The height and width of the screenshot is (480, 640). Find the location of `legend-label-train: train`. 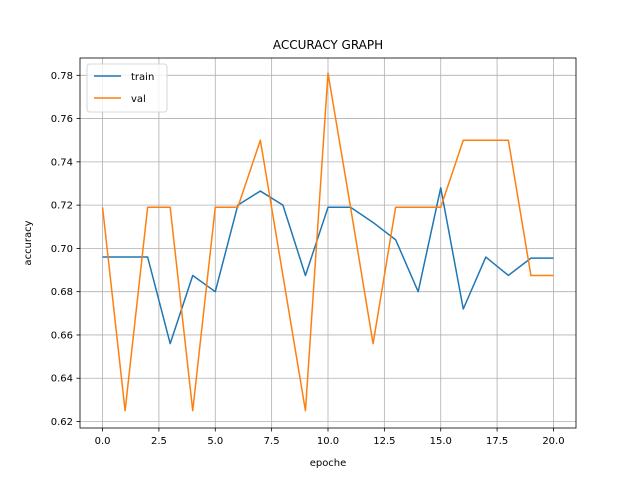

legend-label-train: train is located at coordinates (142, 77).